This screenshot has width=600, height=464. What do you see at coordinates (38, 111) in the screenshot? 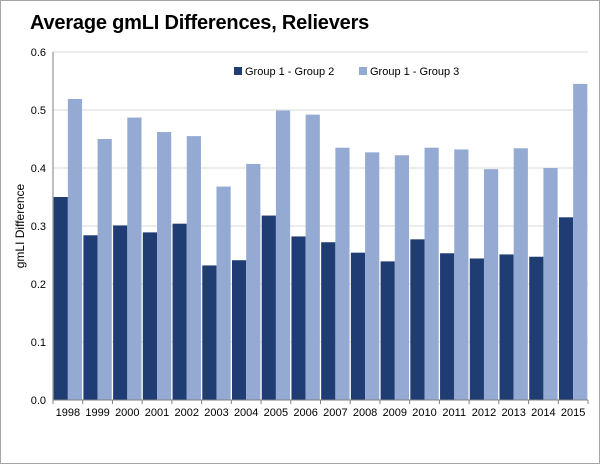
I see `y-tick-label: 0.5` at bounding box center [38, 111].